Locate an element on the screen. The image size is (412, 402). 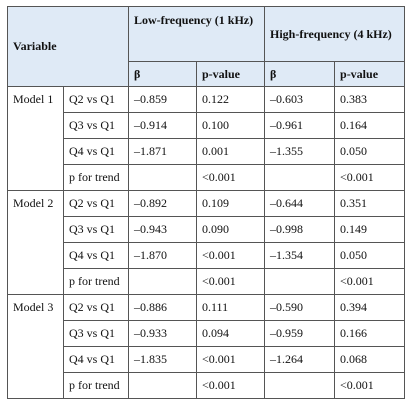
cell: –0.961 is located at coordinates (300, 125).